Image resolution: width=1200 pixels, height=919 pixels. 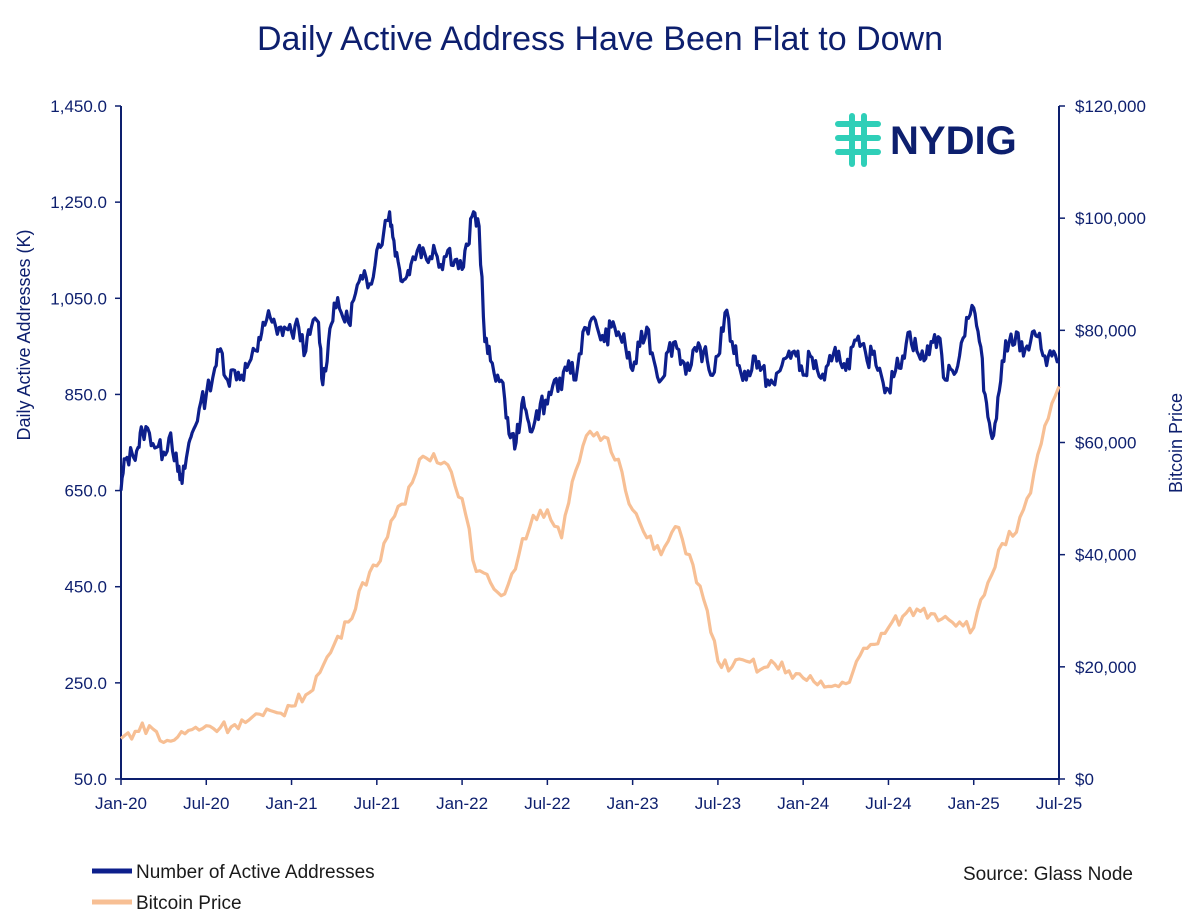 What do you see at coordinates (377, 803) in the screenshot?
I see `x-tick-label: Jul-21` at bounding box center [377, 803].